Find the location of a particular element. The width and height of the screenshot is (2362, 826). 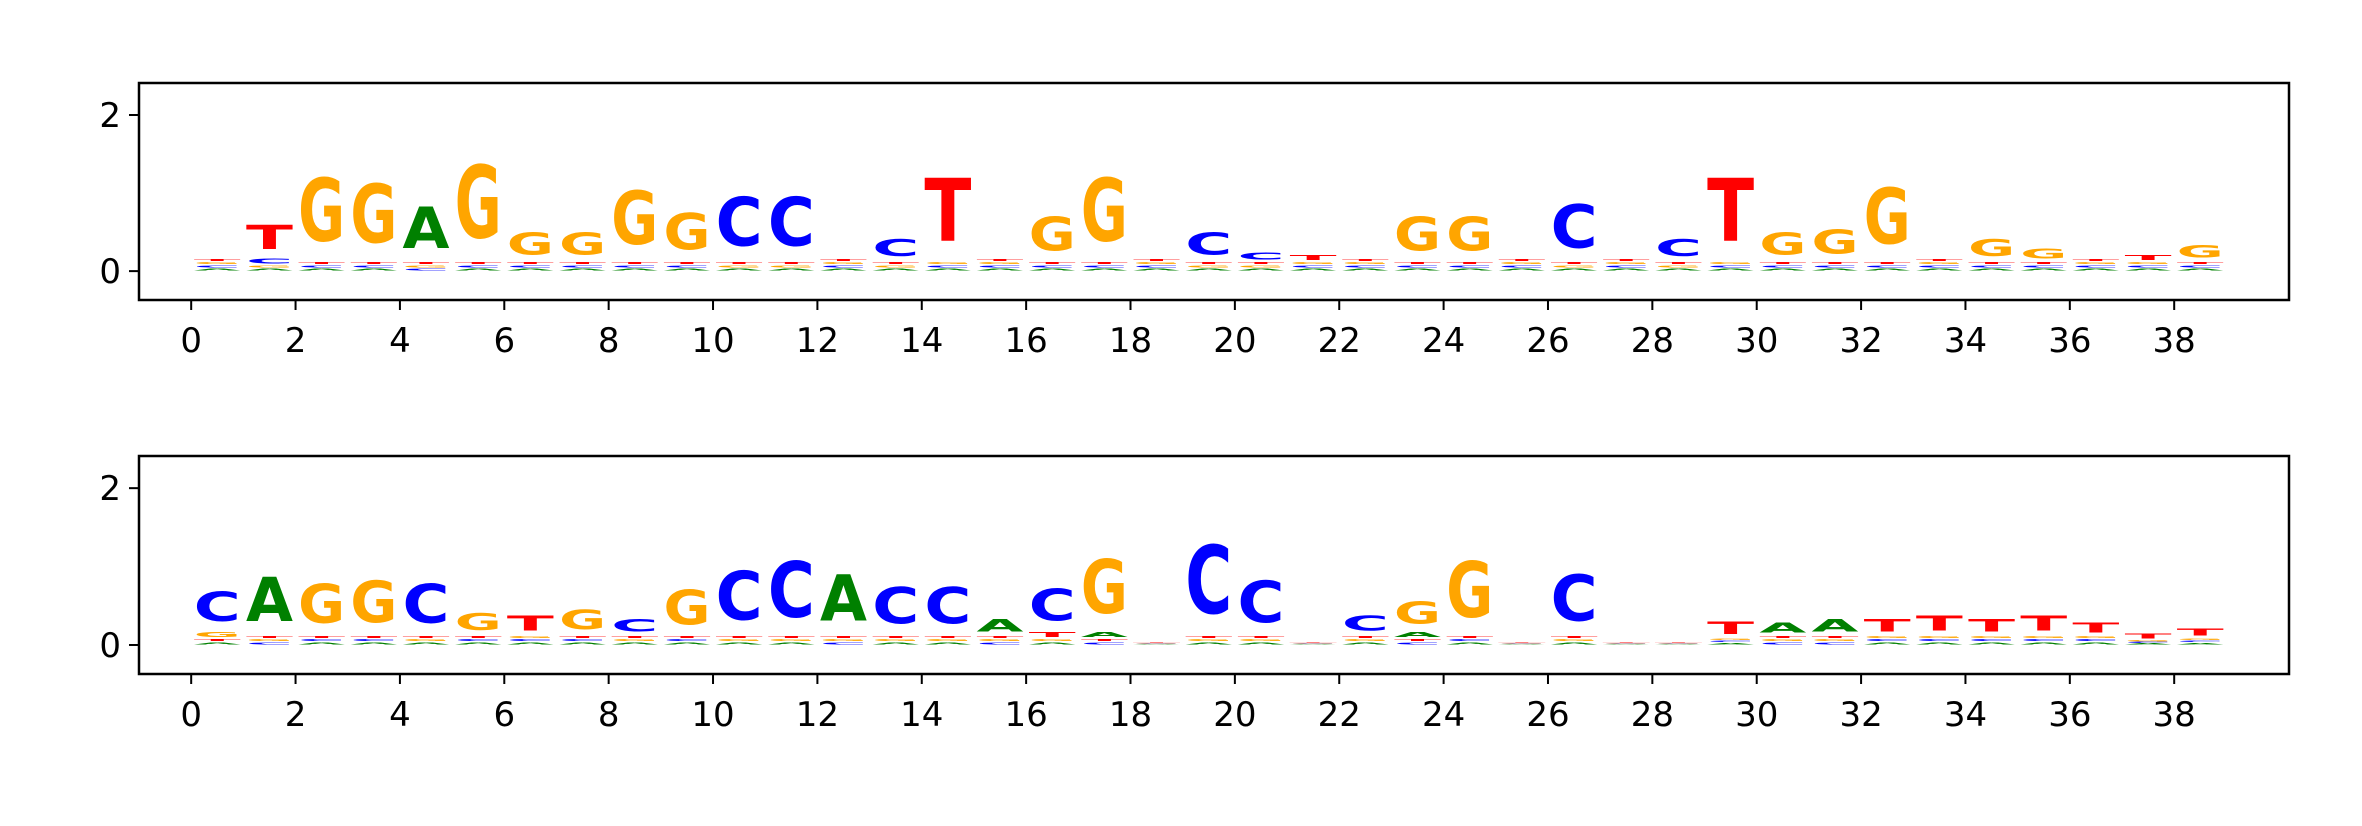

x-tick-label: 22 is located at coordinates (1339, 715).